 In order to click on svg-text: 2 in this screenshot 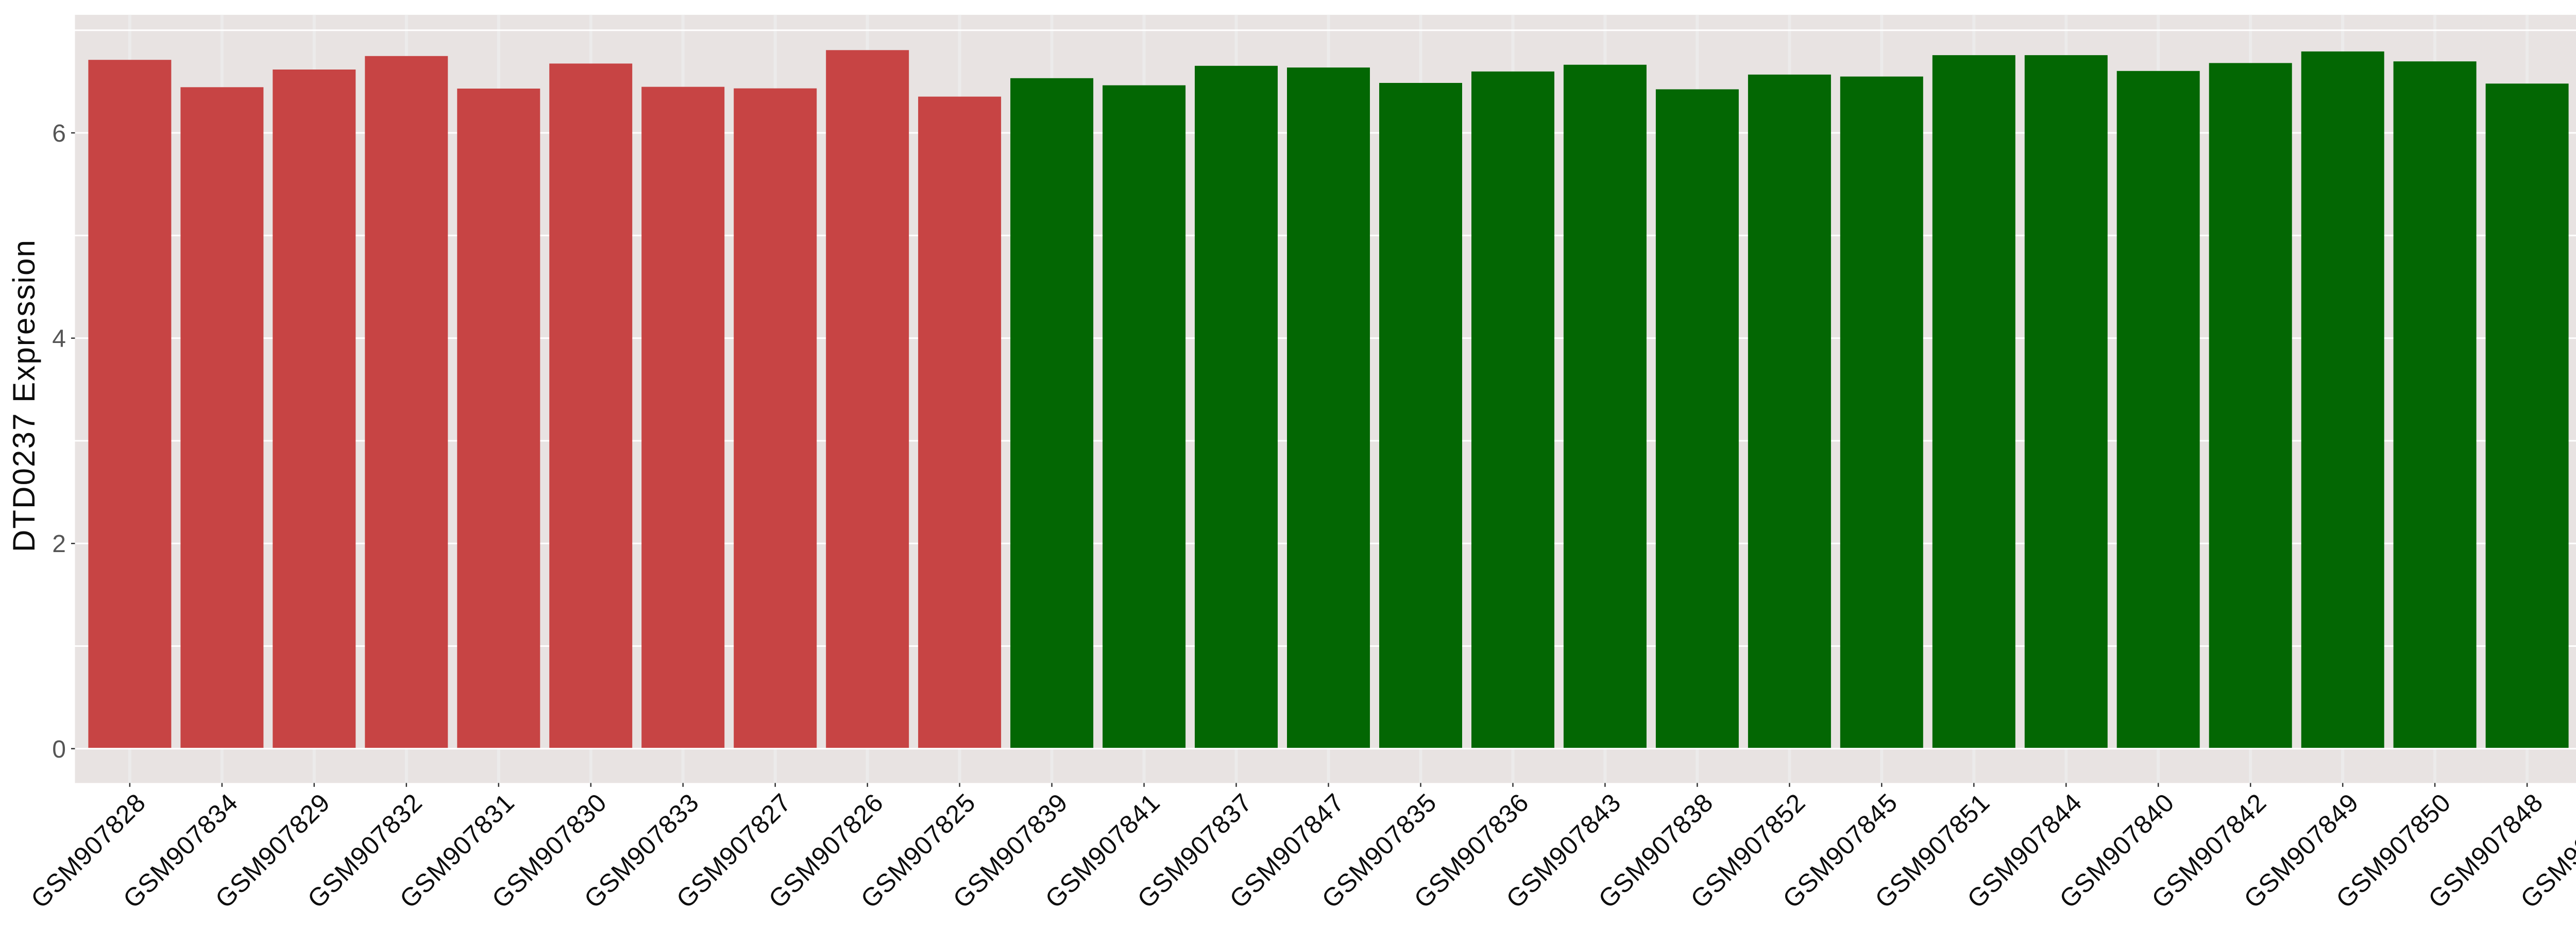, I will do `click(59, 544)`.